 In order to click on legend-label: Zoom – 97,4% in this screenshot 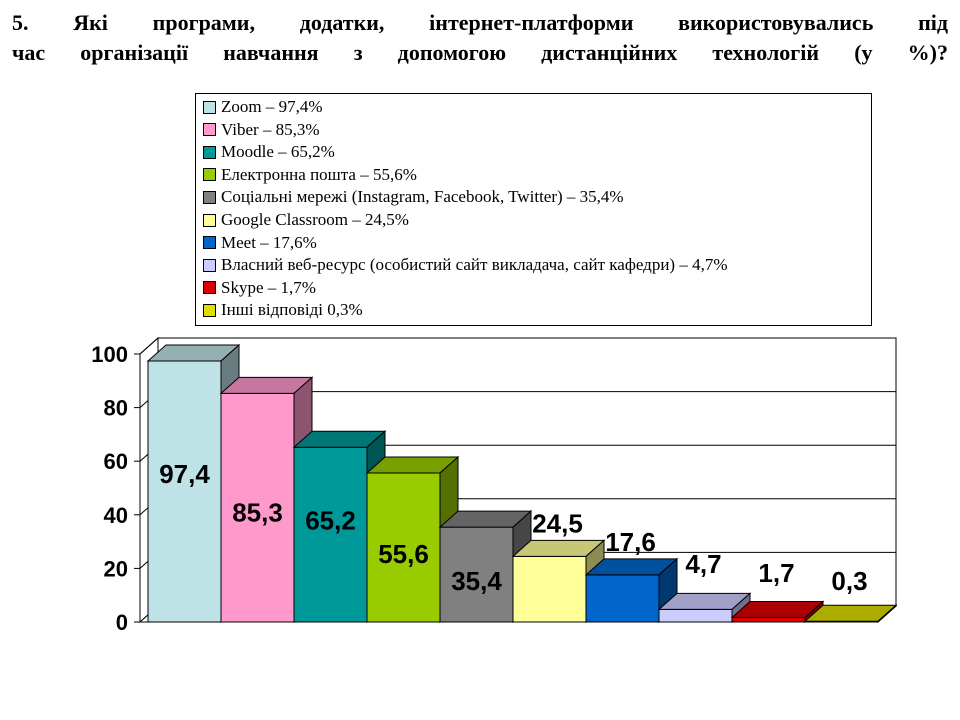, I will do `click(272, 106)`.